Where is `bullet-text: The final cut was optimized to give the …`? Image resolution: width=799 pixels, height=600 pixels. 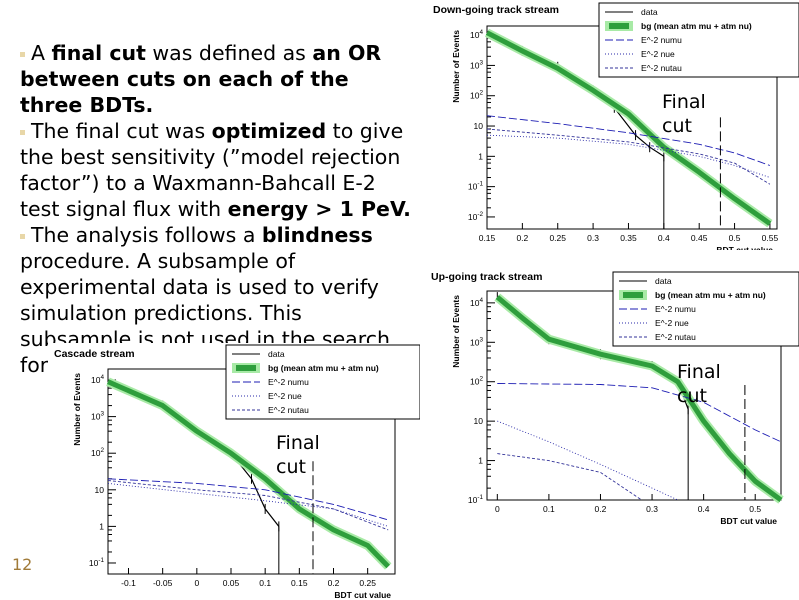 bullet-text: The final cut was optimized to give the … is located at coordinates (215, 170).